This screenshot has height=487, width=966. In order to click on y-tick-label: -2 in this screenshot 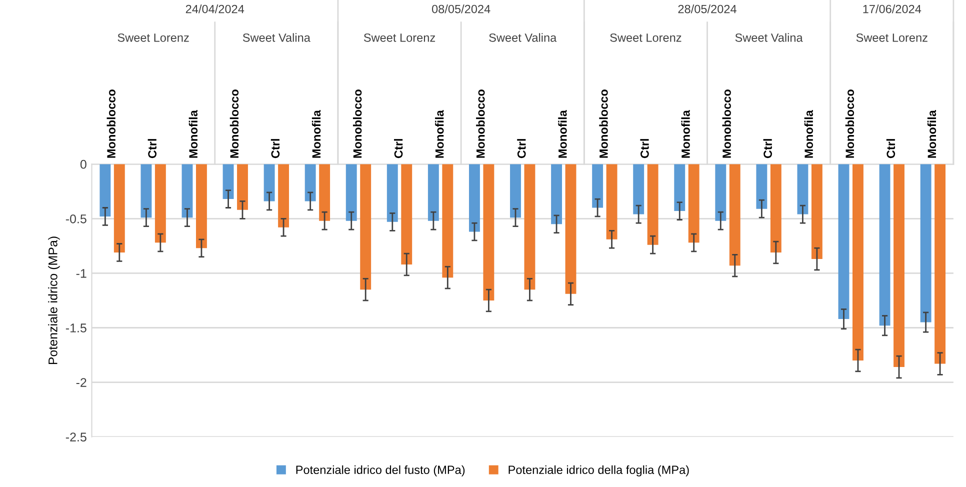, I will do `click(81, 382)`.